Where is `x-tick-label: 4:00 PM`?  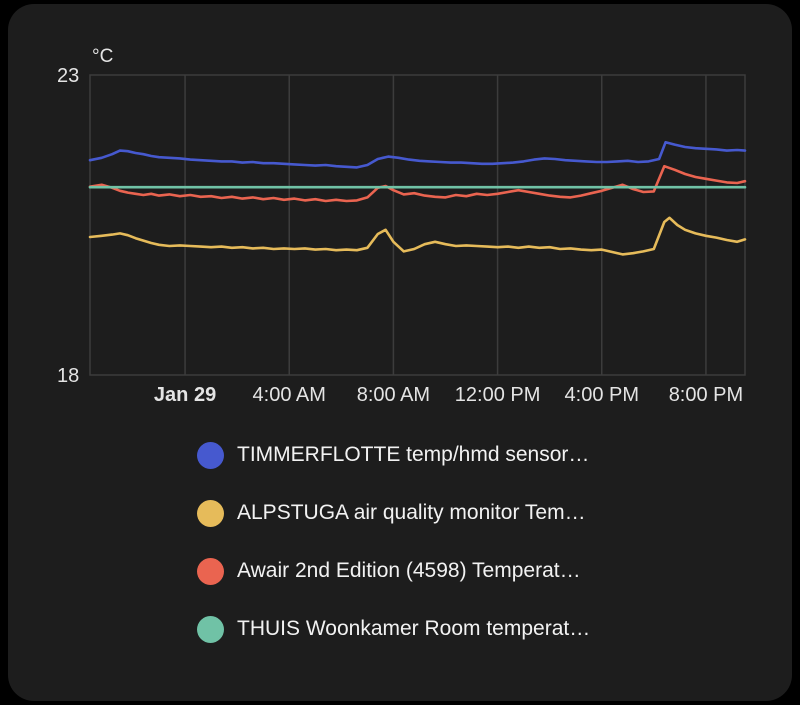
x-tick-label: 4:00 PM is located at coordinates (602, 395).